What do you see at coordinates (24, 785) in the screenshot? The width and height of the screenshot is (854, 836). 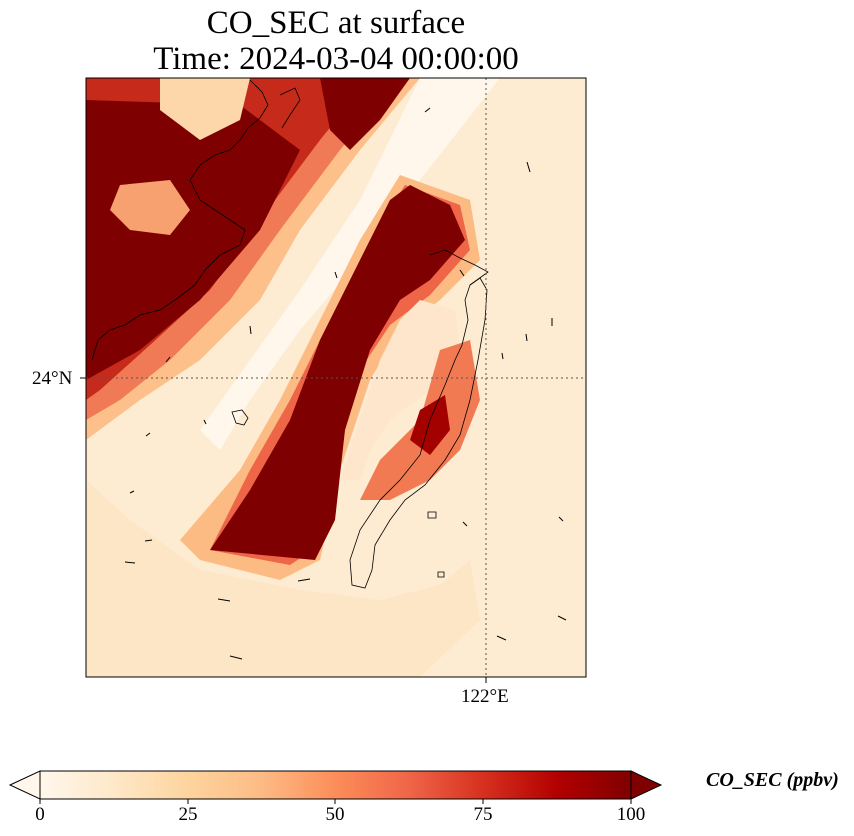 I see `colorbar-extend-min` at bounding box center [24, 785].